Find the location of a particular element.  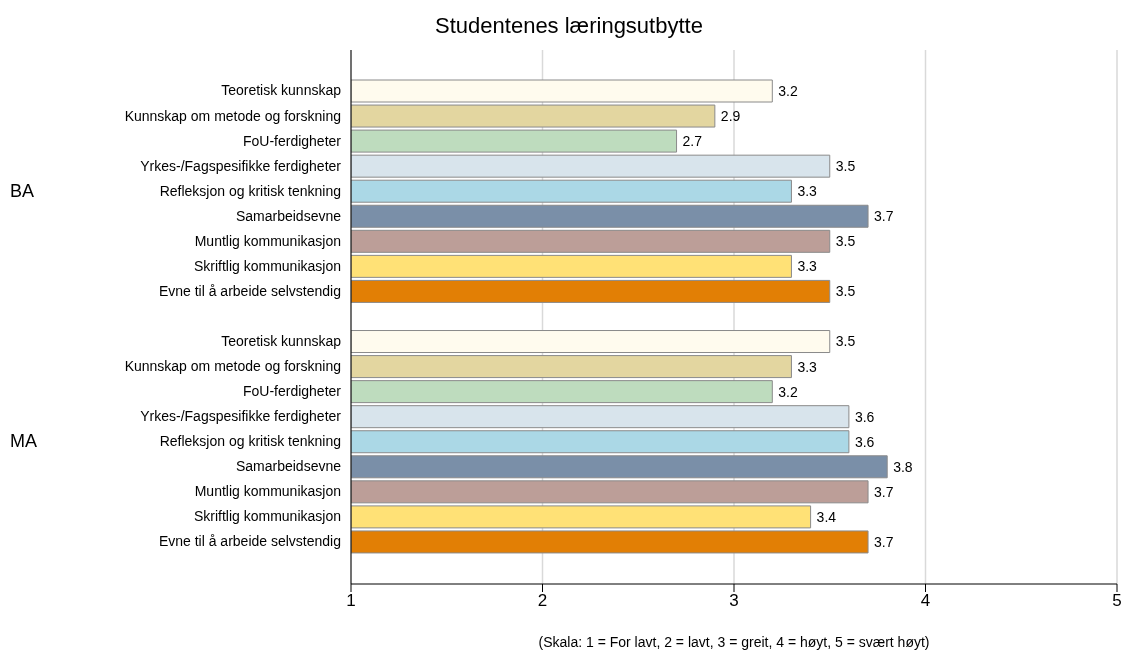

data-label: 2.7 is located at coordinates (692, 141).